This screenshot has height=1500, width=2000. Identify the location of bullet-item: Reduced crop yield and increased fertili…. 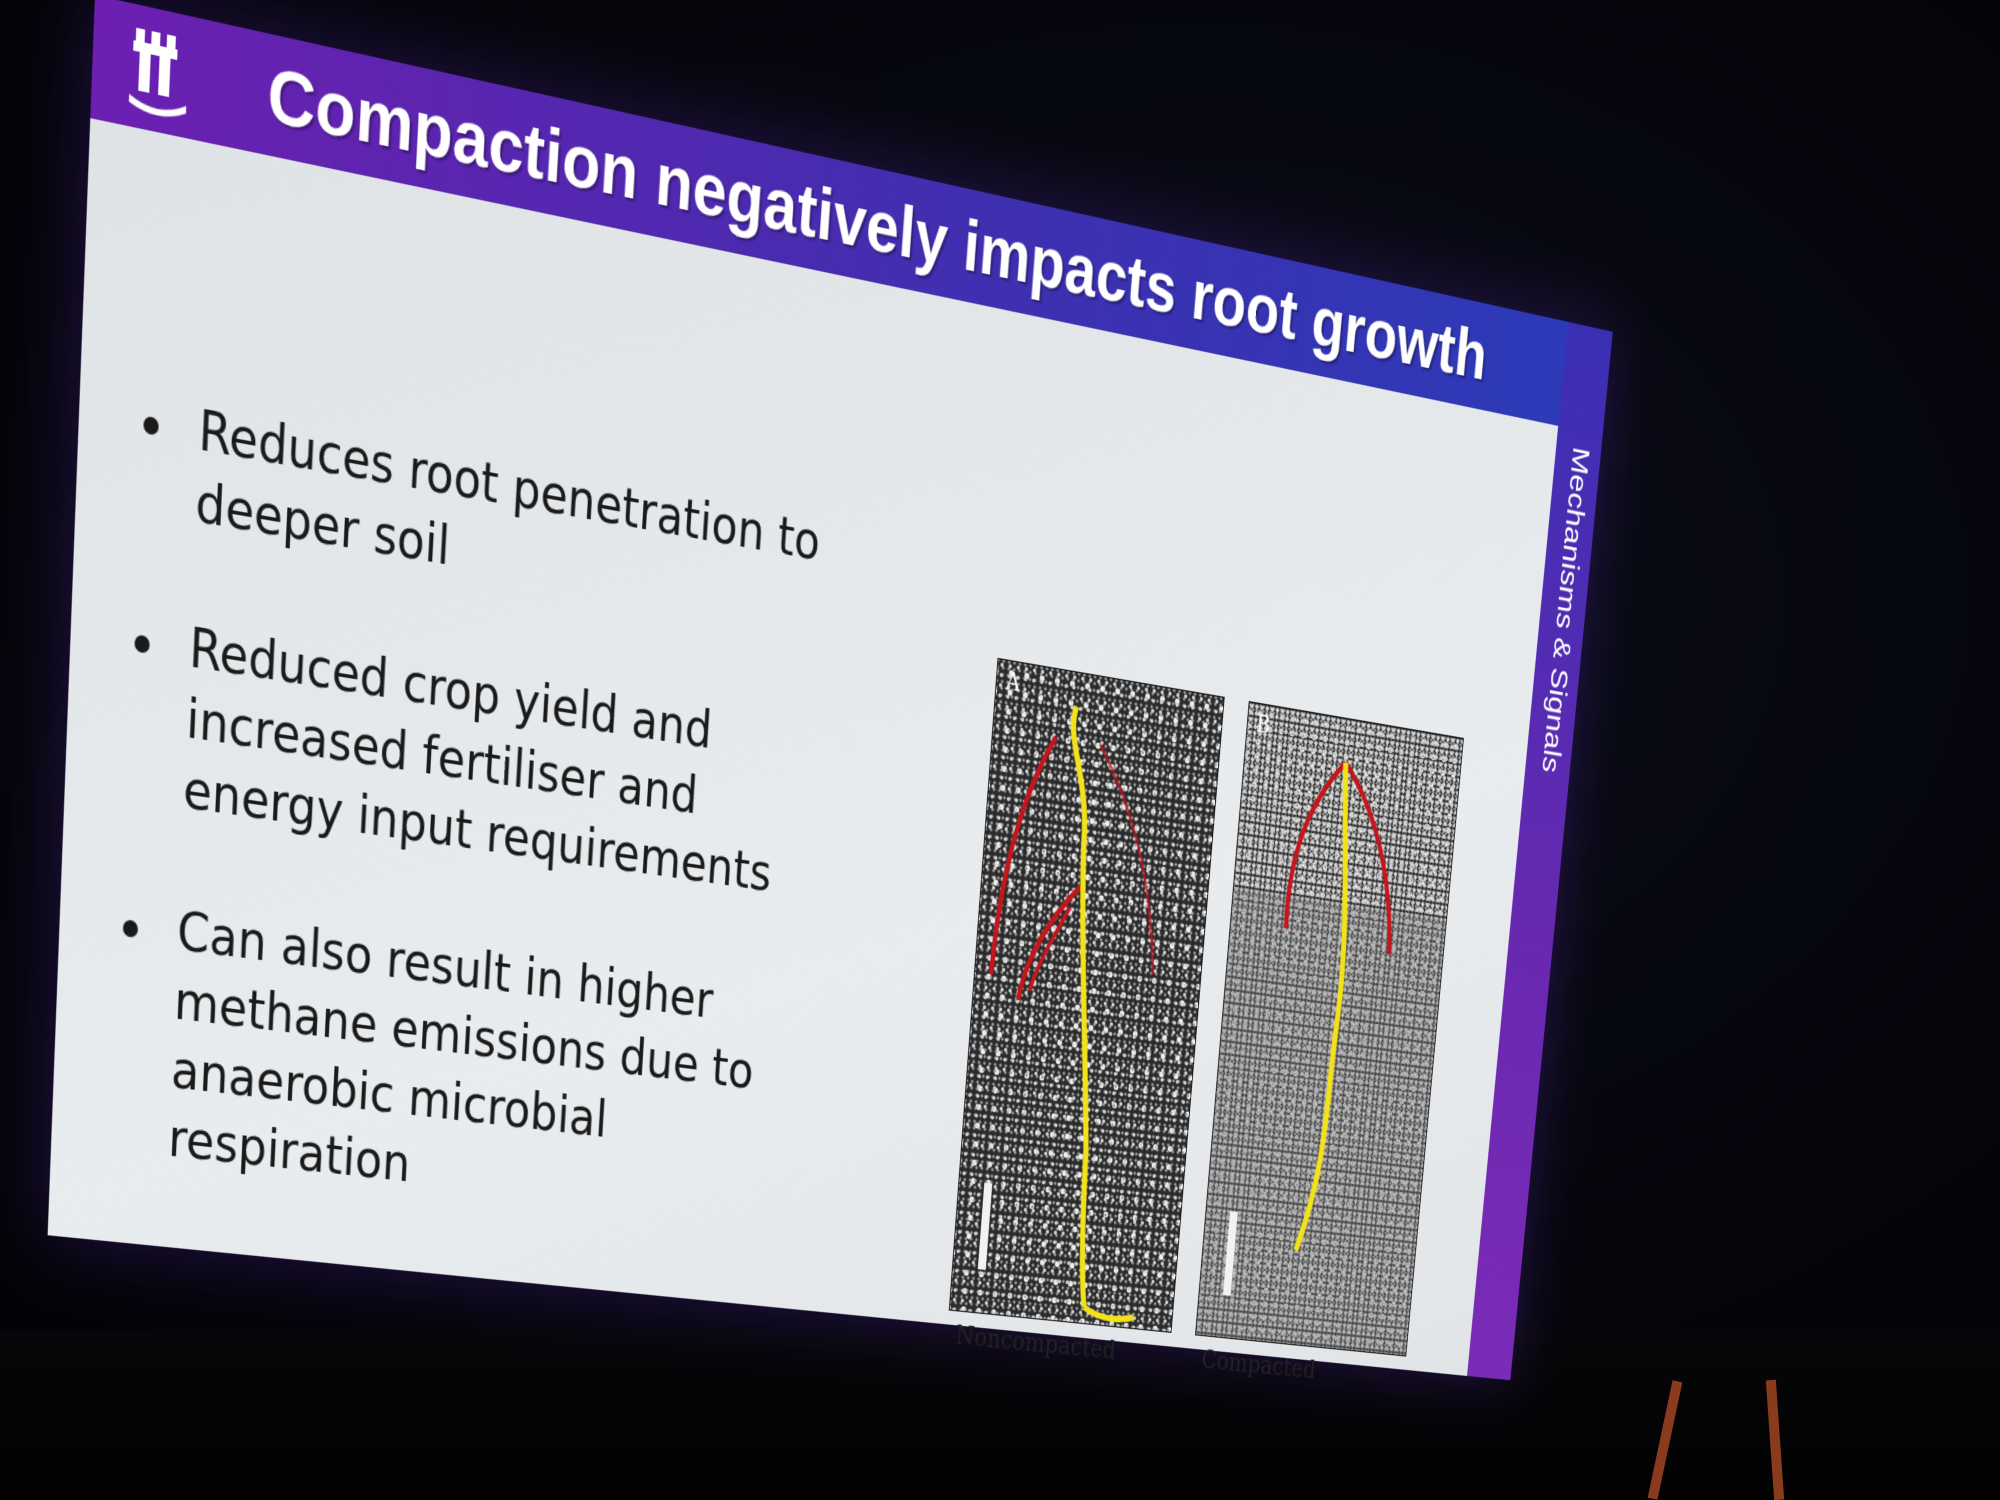
(488, 761).